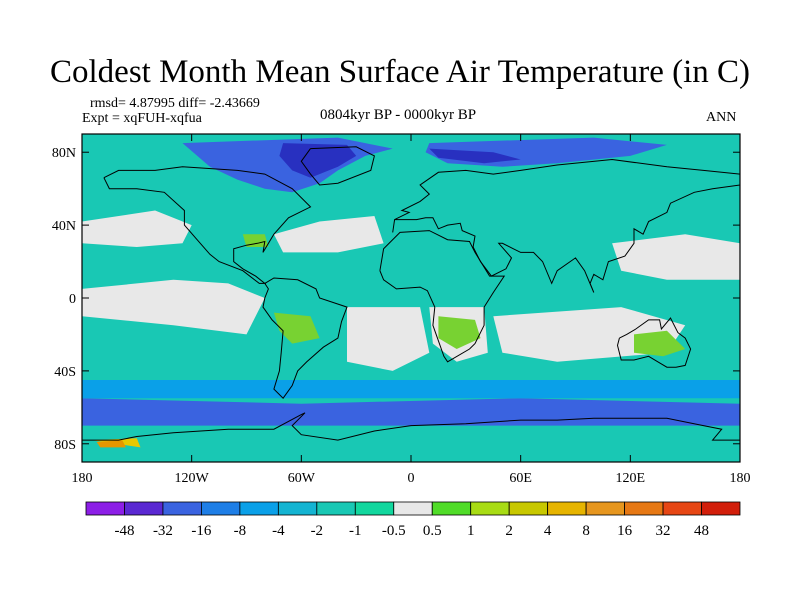 This screenshot has height=600, width=800. Describe the element at coordinates (317, 531) in the screenshot. I see `legend-label: -2` at that location.